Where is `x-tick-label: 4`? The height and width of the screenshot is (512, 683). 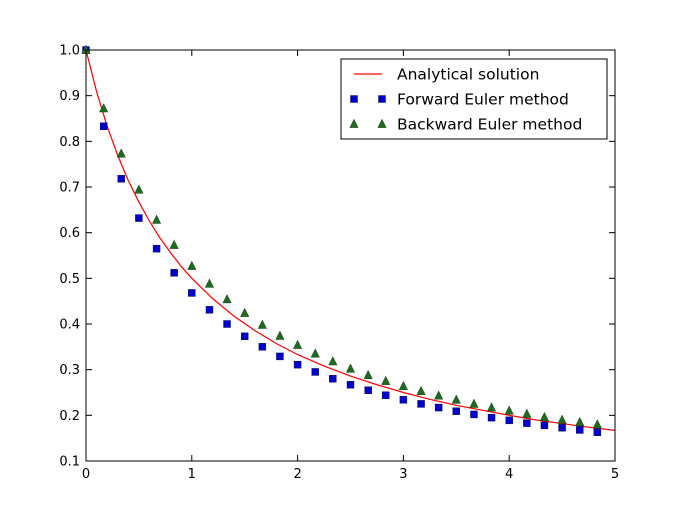 x-tick-label: 4 is located at coordinates (509, 474).